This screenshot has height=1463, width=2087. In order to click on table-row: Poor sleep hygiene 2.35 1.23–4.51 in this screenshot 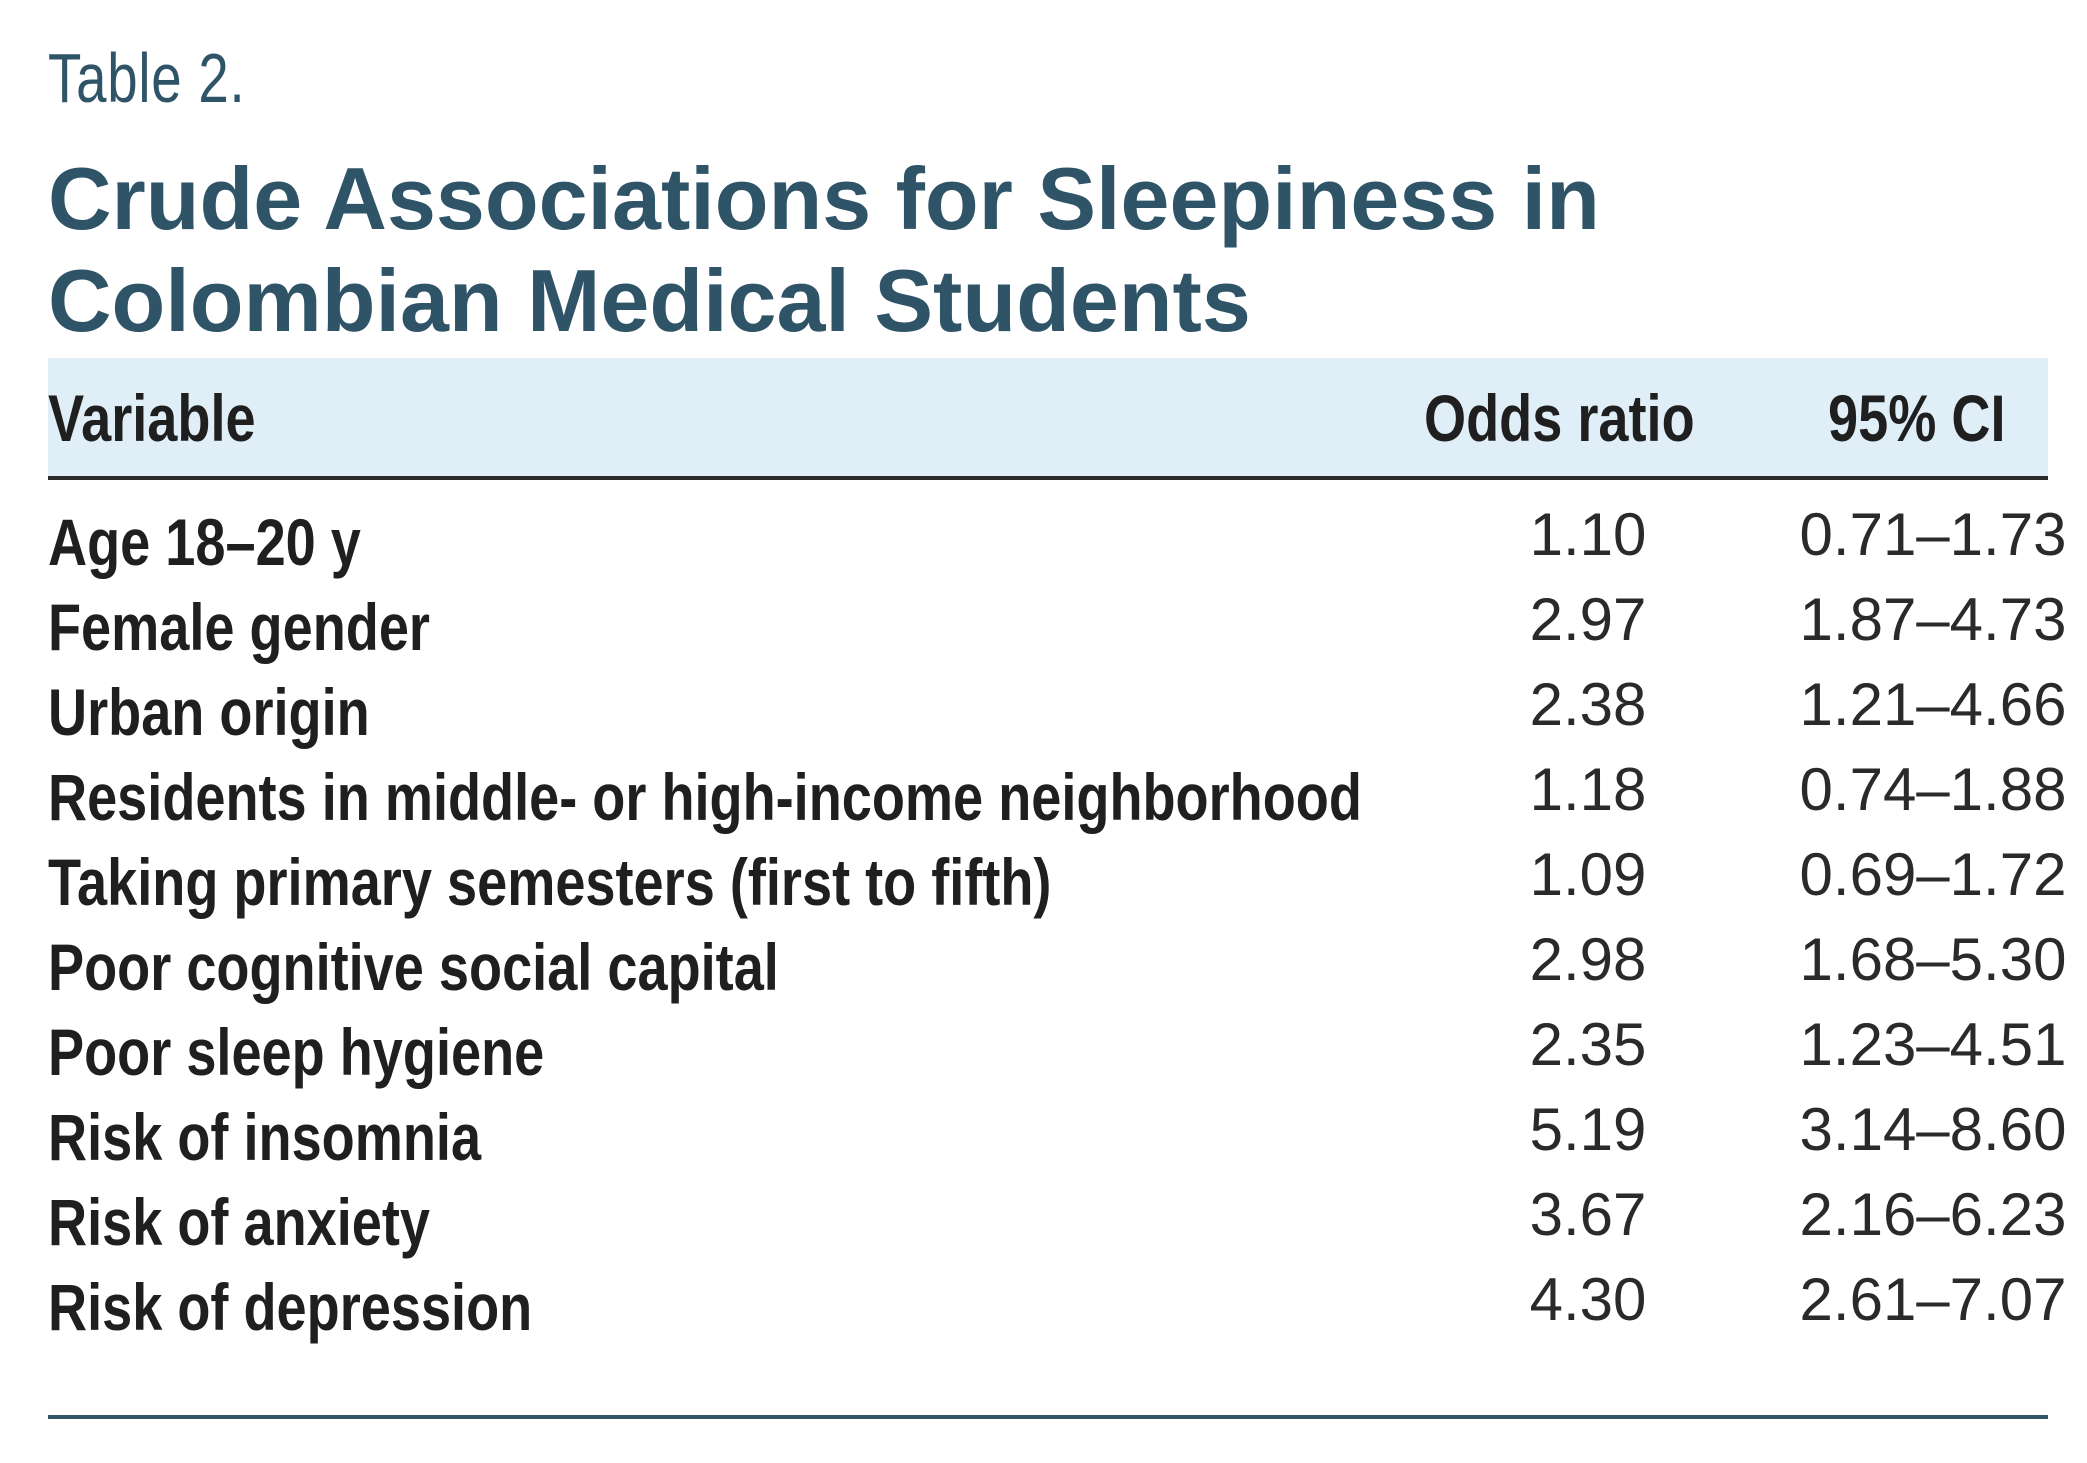, I will do `click(1057, 1052)`.